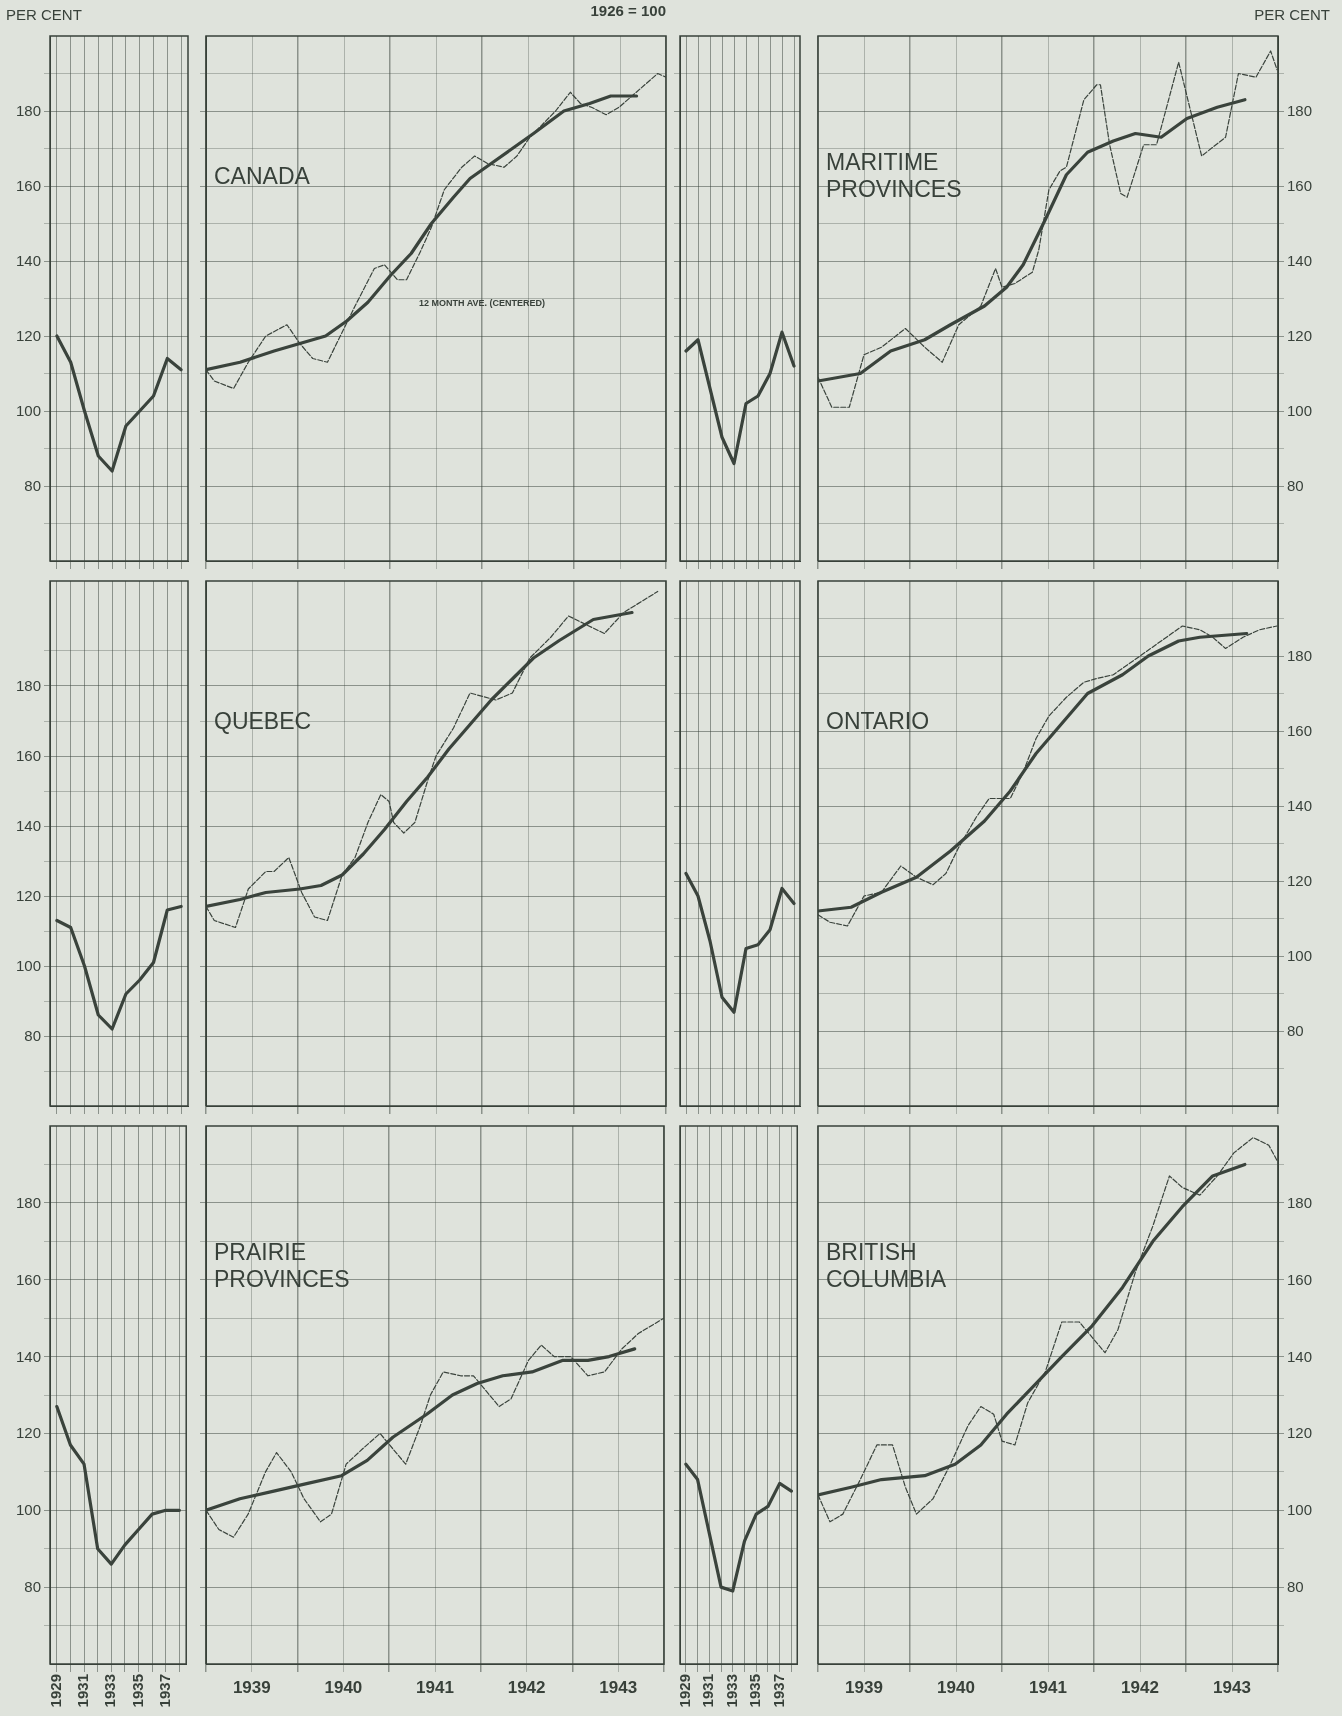  What do you see at coordinates (482, 303) in the screenshot?
I see `annotation: 12 MONTH AVE. (CENTERED)` at bounding box center [482, 303].